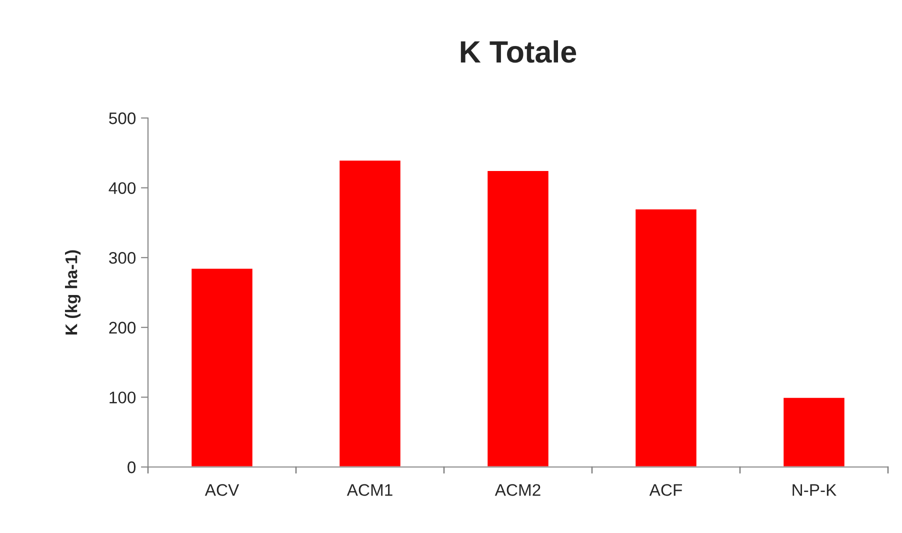 This screenshot has width=902, height=533. What do you see at coordinates (665, 490) in the screenshot?
I see `x-tick-label: ACF` at bounding box center [665, 490].